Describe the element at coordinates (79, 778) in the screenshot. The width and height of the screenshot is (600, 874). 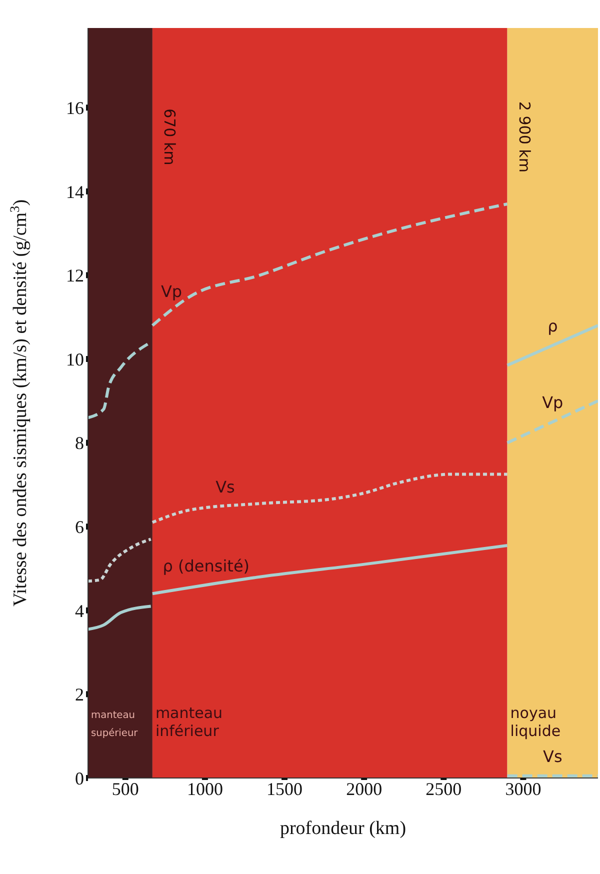
I see `y-tick-label: 0` at that location.